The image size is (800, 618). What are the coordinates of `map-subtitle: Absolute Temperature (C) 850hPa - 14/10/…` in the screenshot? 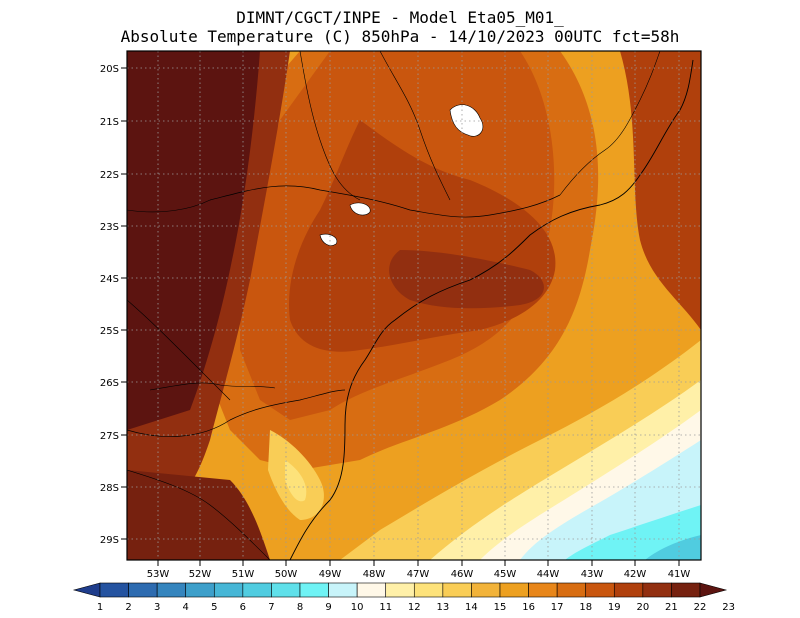 It's located at (400, 36).